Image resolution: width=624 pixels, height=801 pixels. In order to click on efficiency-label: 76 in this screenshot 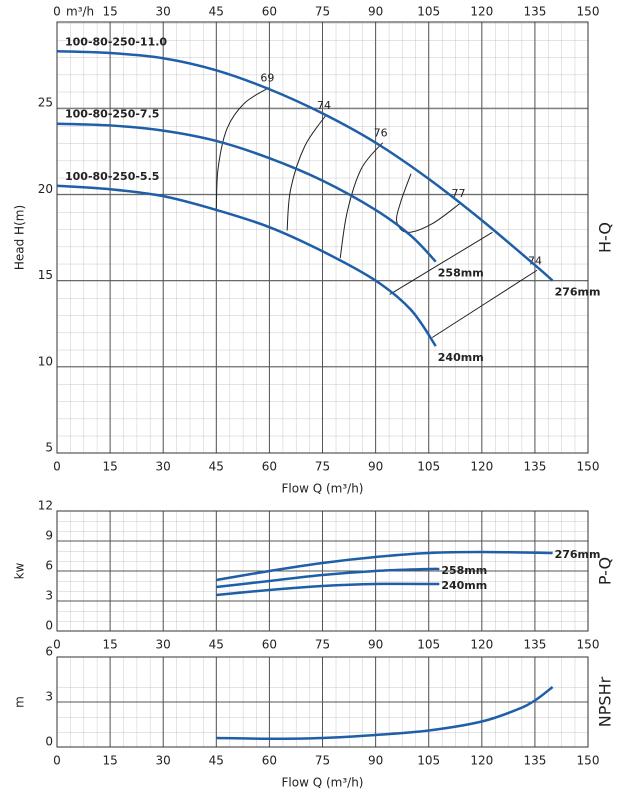, I will do `click(381, 133)`.